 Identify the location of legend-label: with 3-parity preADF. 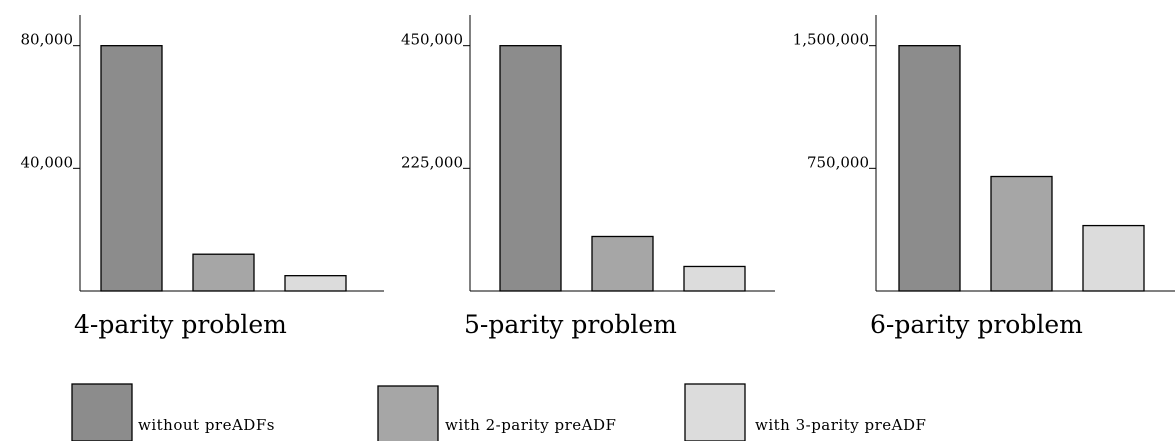
(840, 425).